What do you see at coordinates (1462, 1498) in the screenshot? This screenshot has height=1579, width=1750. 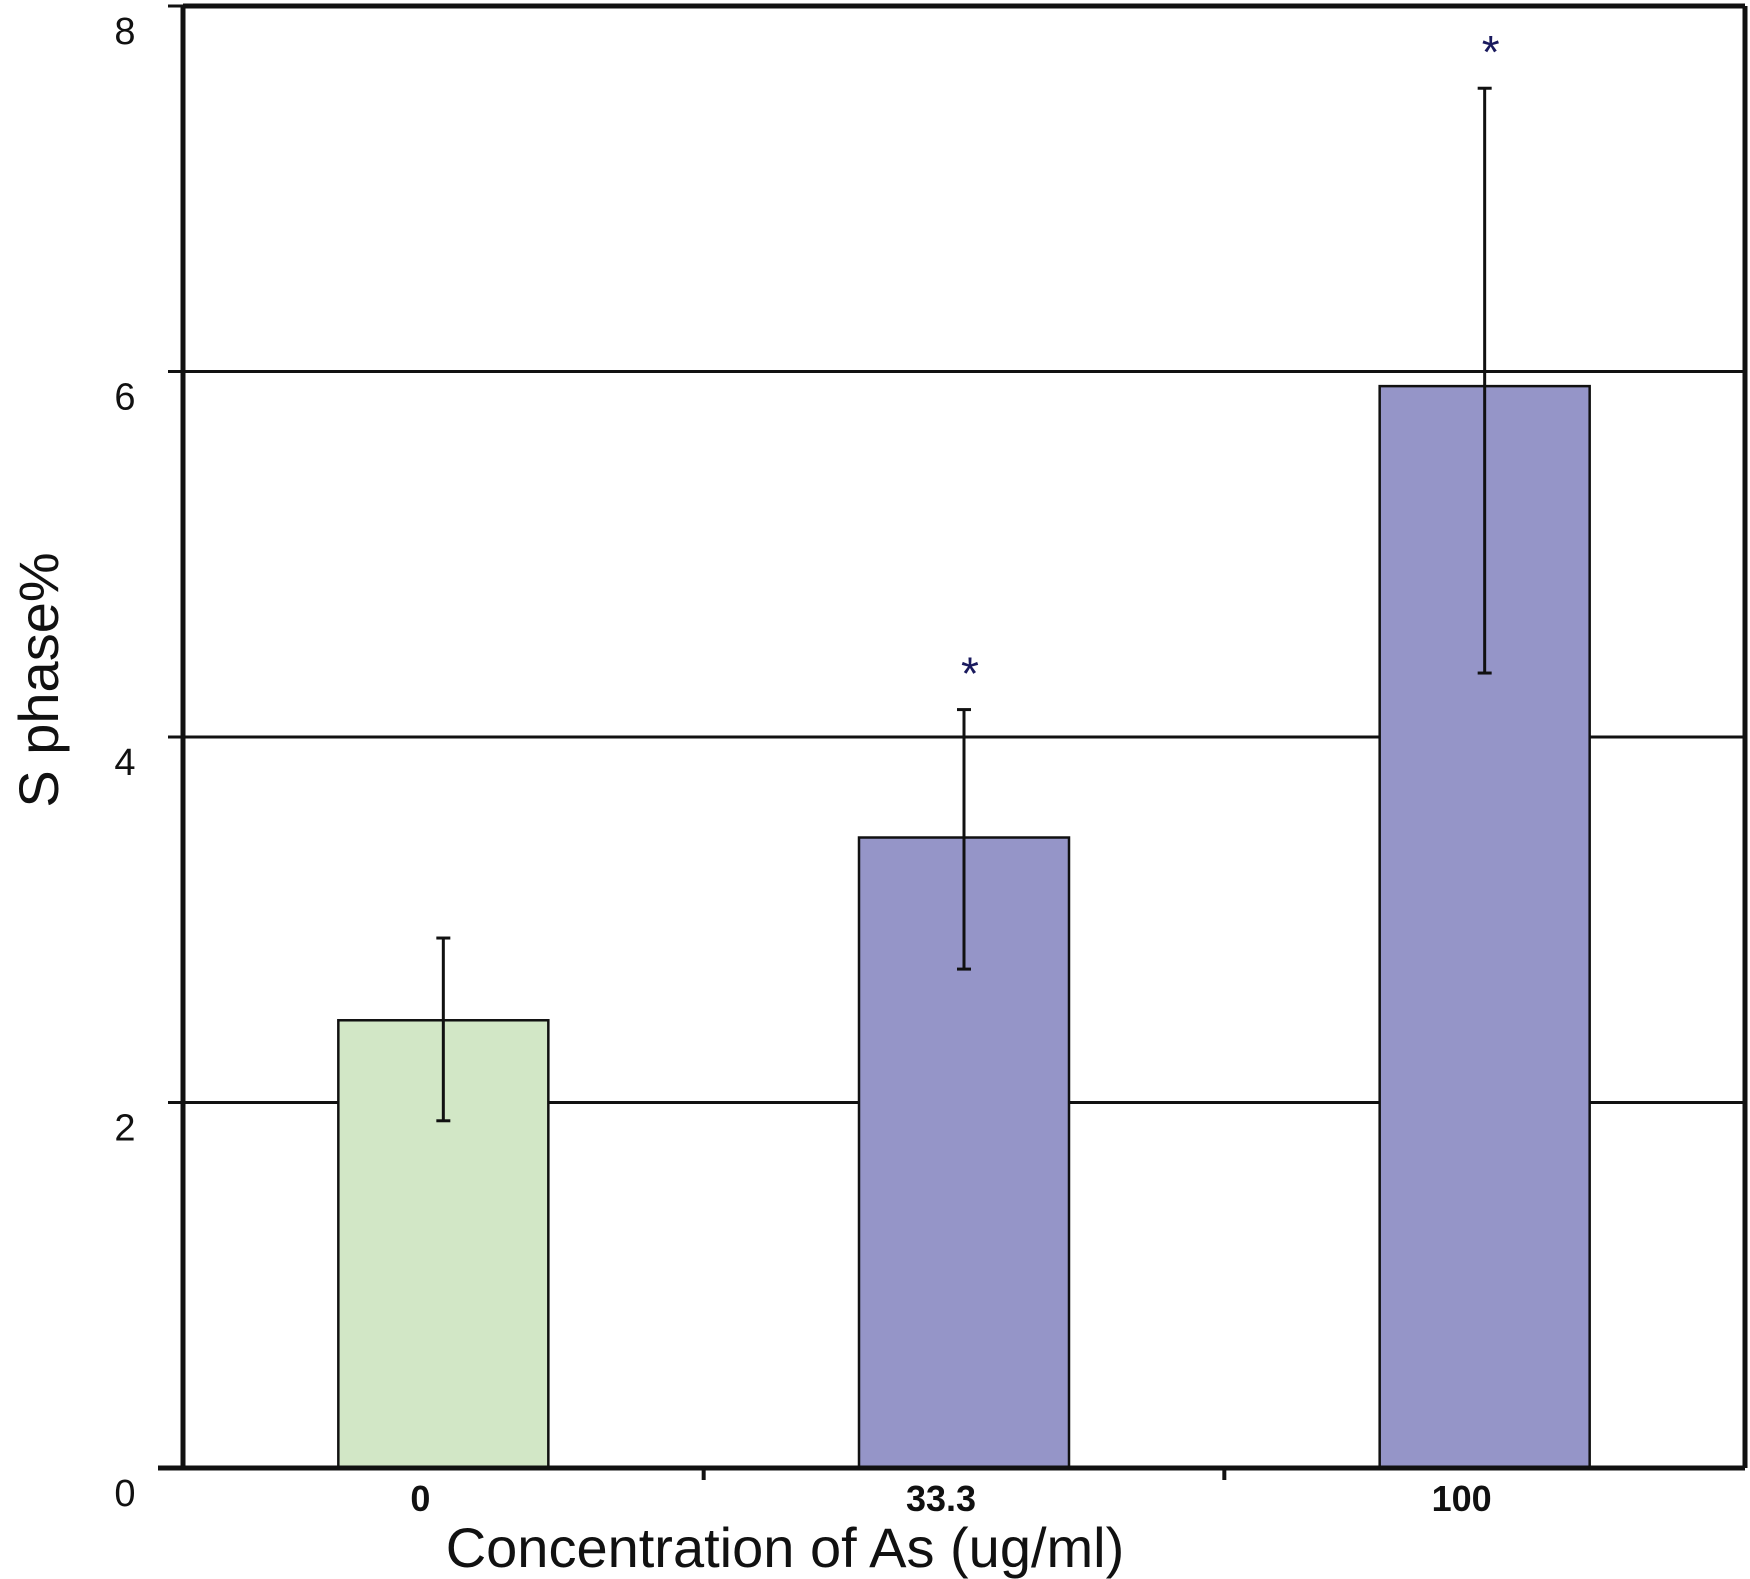 I see `x-tick-label: 100` at bounding box center [1462, 1498].